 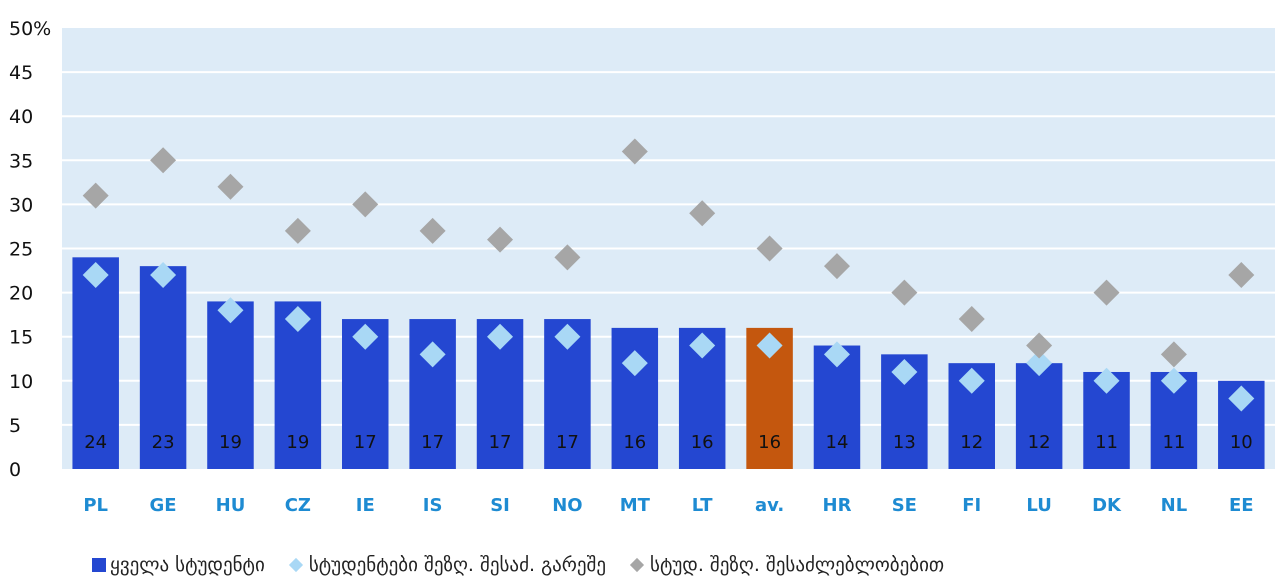 I want to click on x-tick-label: PL, so click(x=95, y=505).